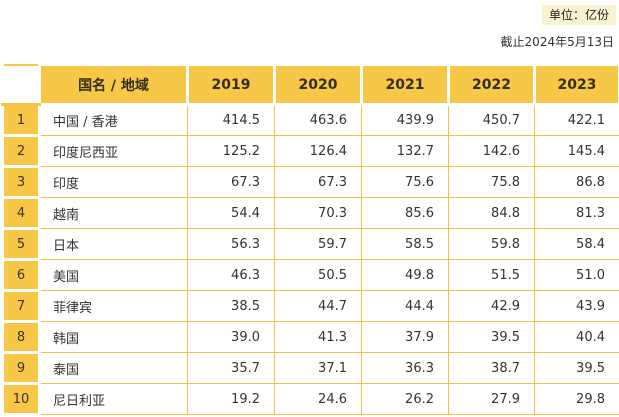  I want to click on row-value: 36.3, so click(405, 368).